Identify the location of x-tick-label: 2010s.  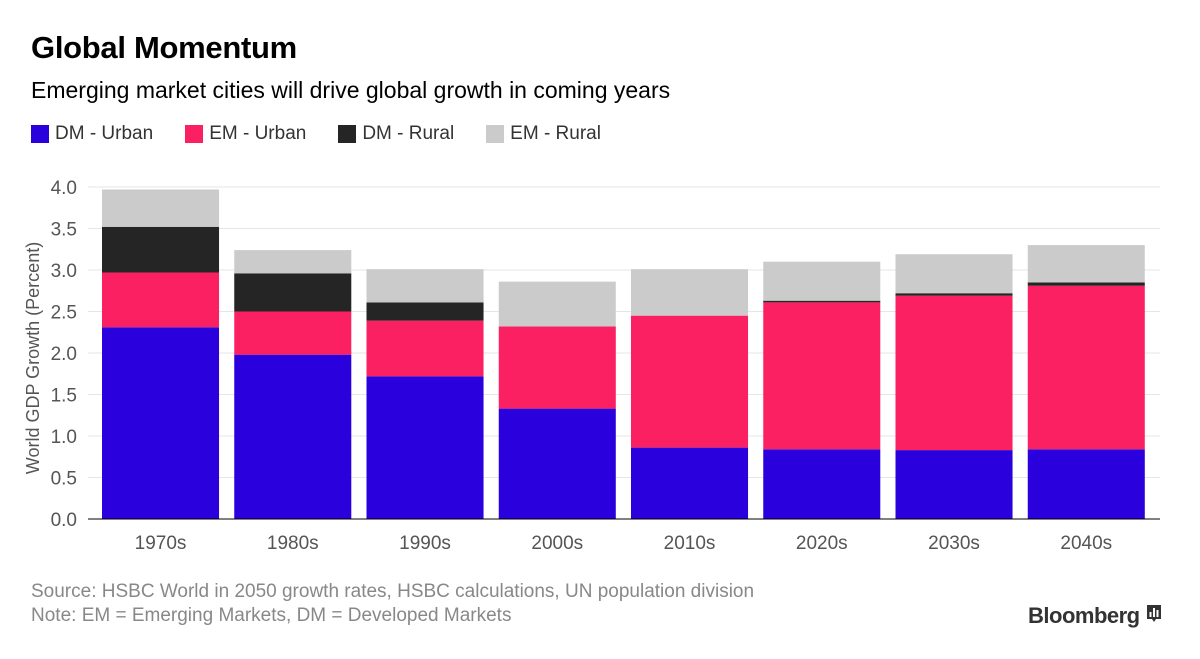
(690, 543).